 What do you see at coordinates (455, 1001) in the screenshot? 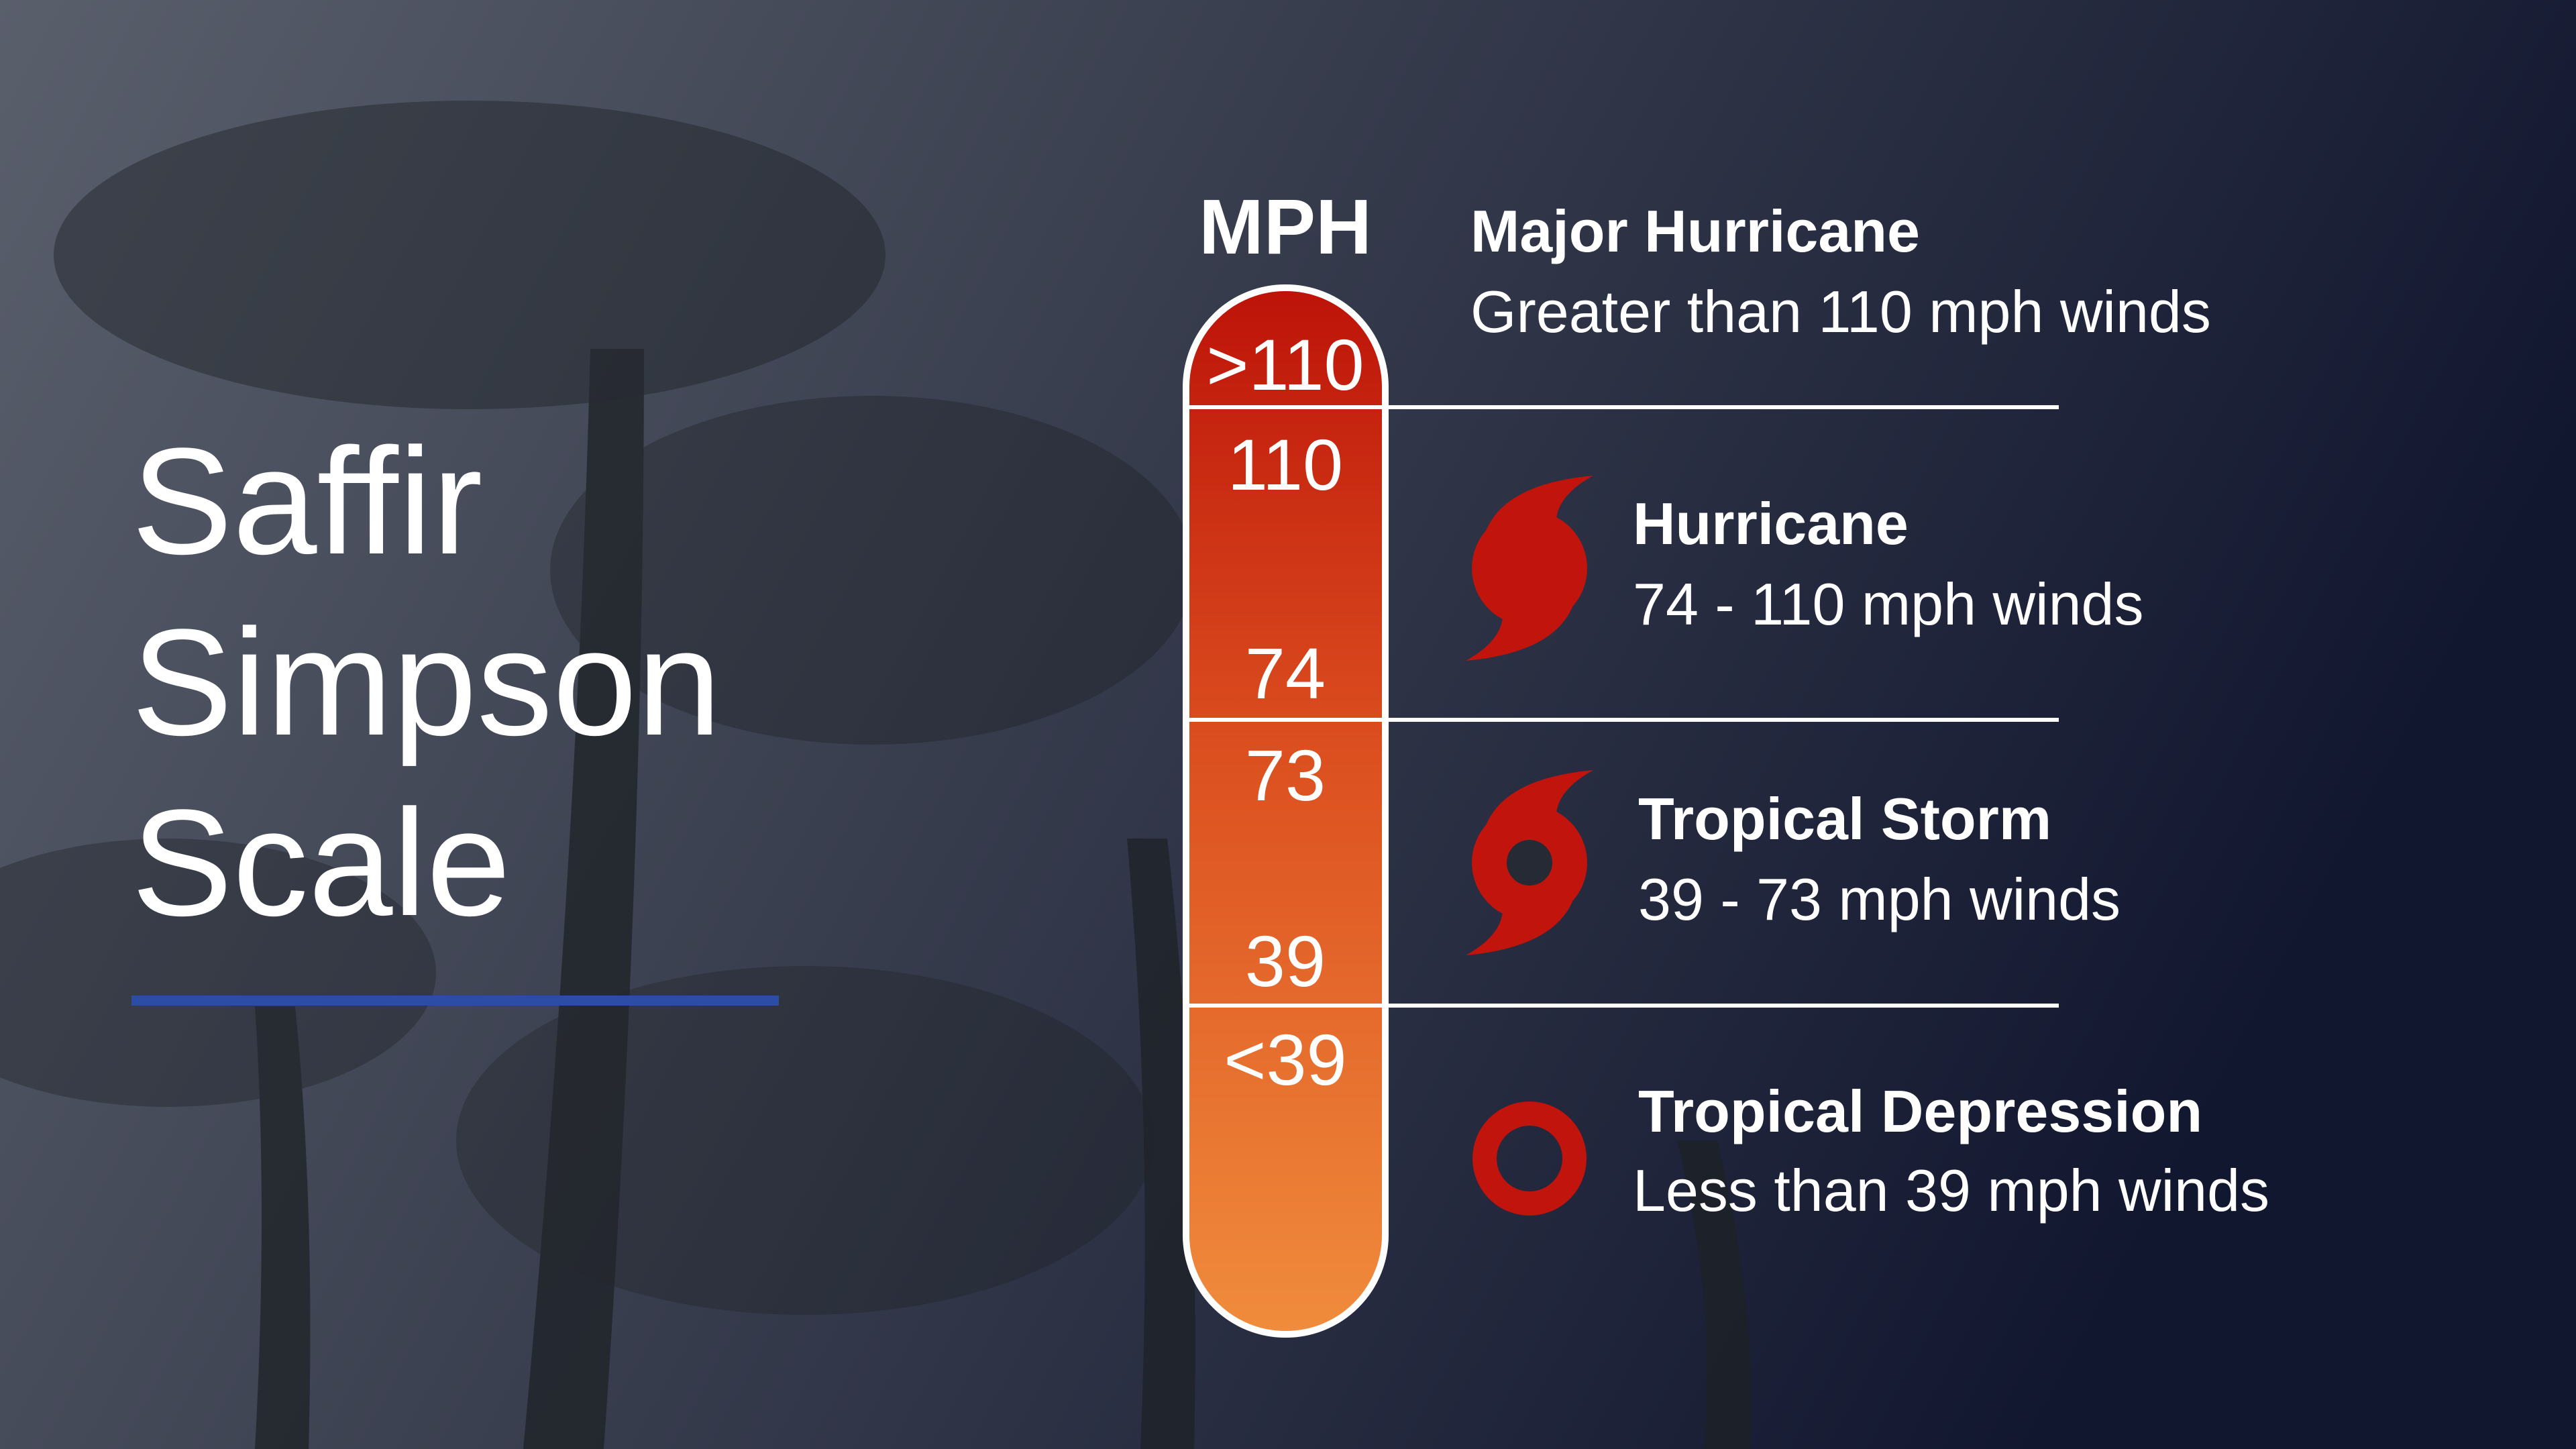
I see `title-underline` at bounding box center [455, 1001].